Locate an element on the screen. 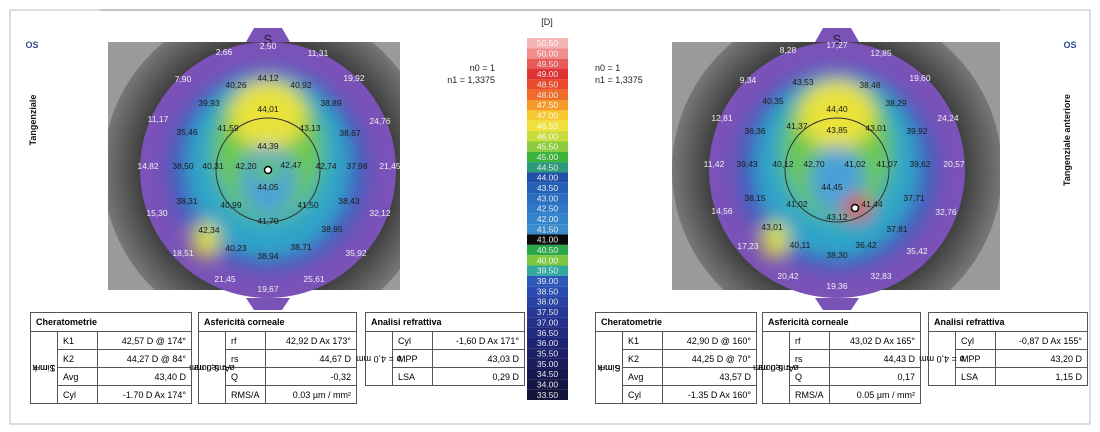 The height and width of the screenshot is (432, 1100). side-line: 1 mm is located at coordinates (44, 367).